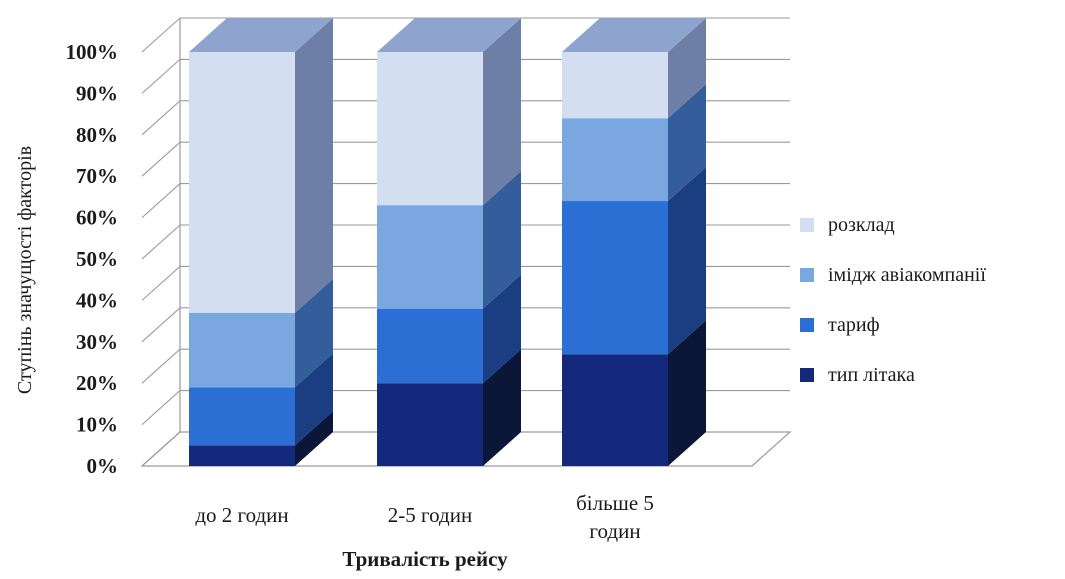 This screenshot has height=579, width=1065. I want to click on x-category-labels: до 2 годин 2-5 годин більше 5 годин, so click(424, 517).